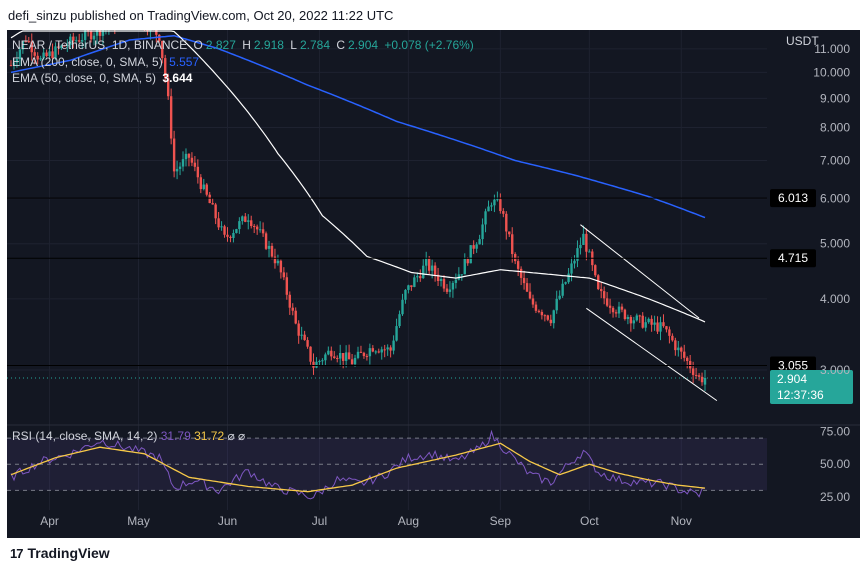 The height and width of the screenshot is (569, 860). Describe the element at coordinates (175, 436) in the screenshot. I see `rsi-value: 31.79` at that location.